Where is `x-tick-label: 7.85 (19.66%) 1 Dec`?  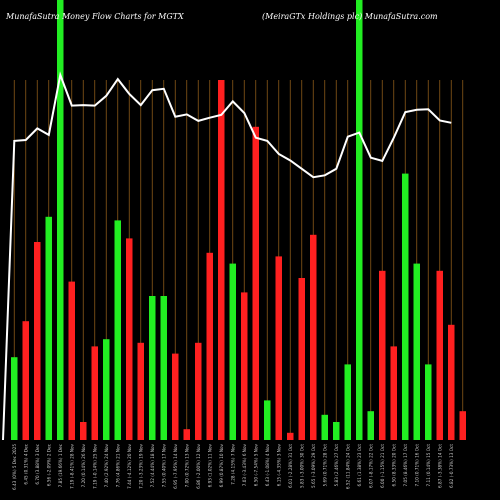
x-tick-label: 7.85 (19.66%) 1 Dec is located at coordinates (60, 465).